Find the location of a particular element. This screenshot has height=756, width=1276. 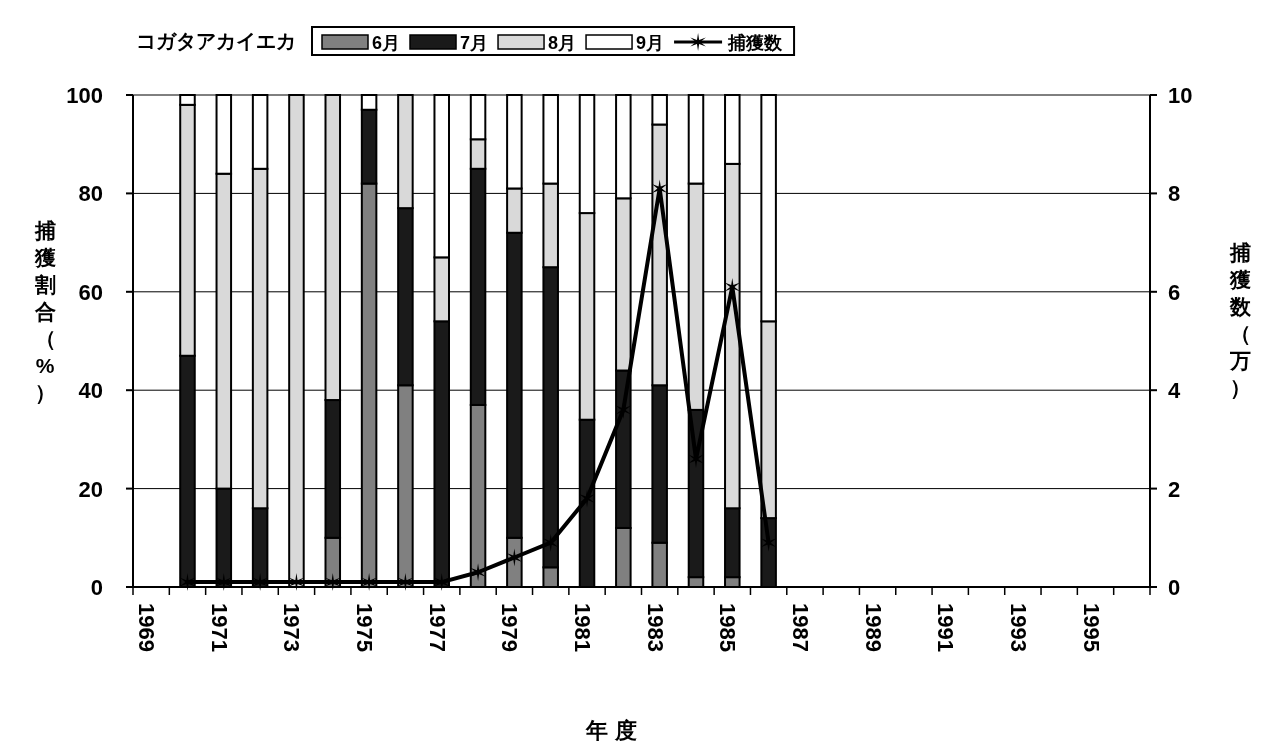

y2-tick-label: 4 is located at coordinates (1174, 391).